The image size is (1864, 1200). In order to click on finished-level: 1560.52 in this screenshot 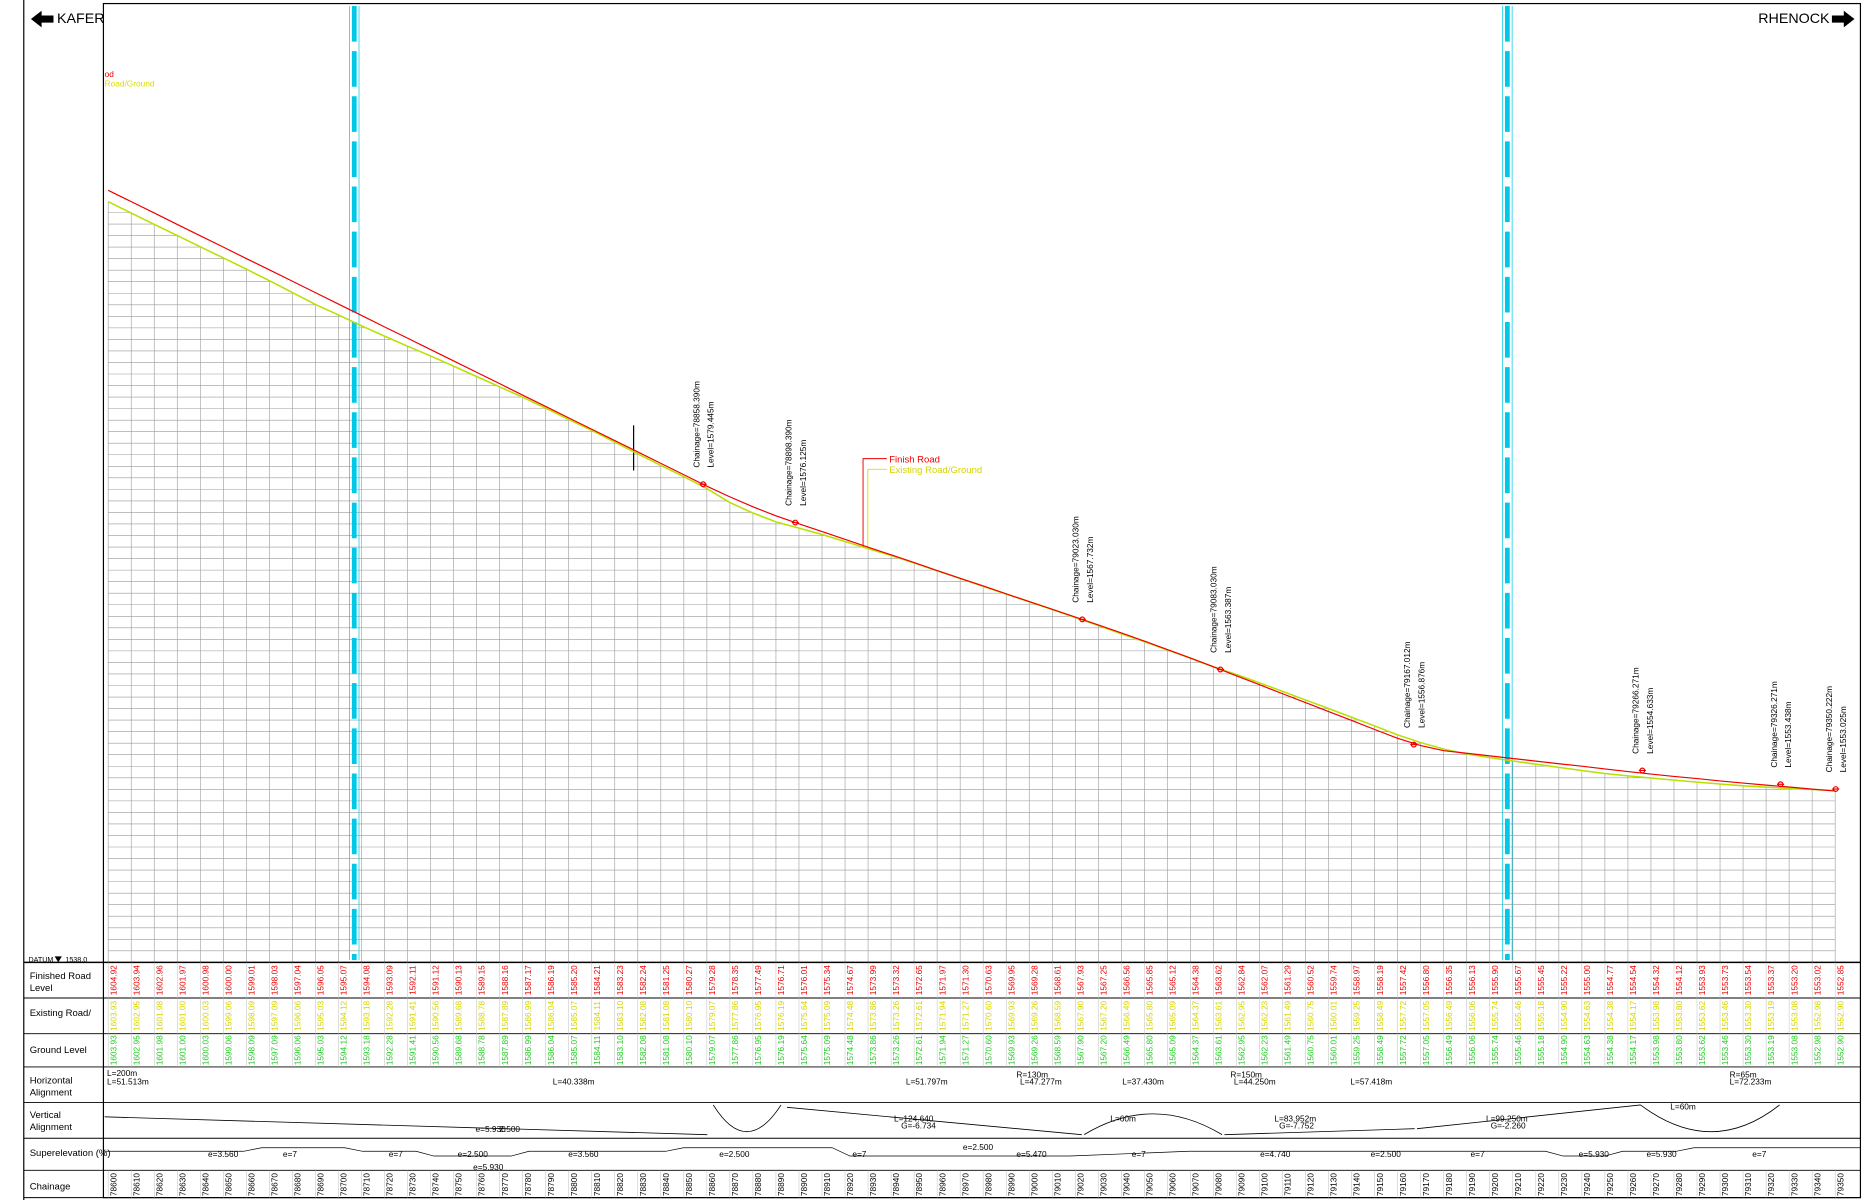, I will do `click(1311, 980)`.